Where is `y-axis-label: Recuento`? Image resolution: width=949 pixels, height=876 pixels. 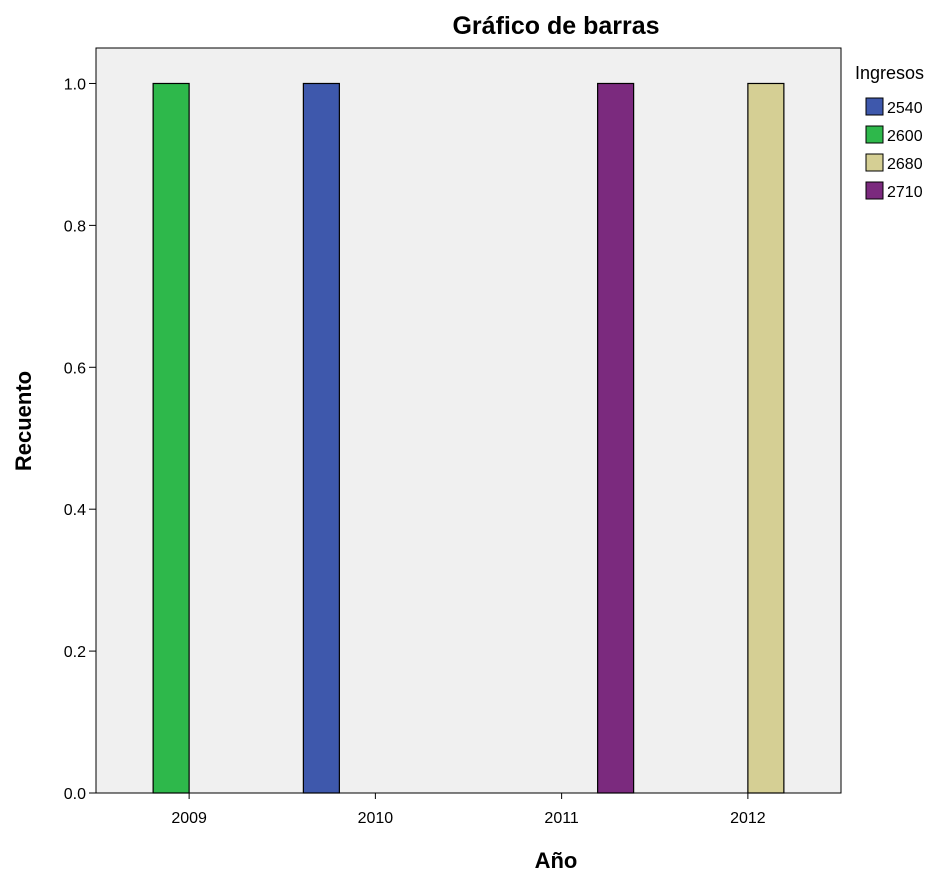 y-axis-label: Recuento is located at coordinates (23, 421).